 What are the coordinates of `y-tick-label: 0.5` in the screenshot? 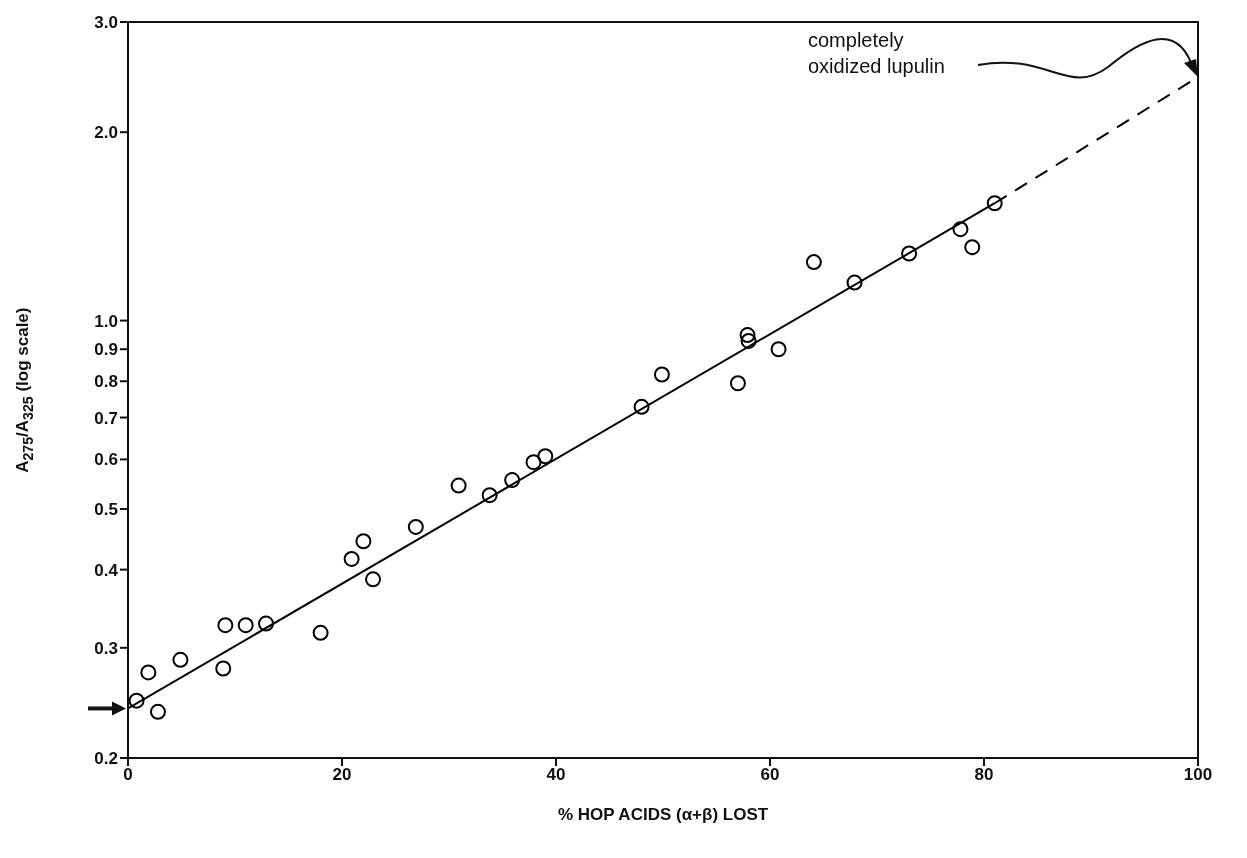 It's located at (106, 509).